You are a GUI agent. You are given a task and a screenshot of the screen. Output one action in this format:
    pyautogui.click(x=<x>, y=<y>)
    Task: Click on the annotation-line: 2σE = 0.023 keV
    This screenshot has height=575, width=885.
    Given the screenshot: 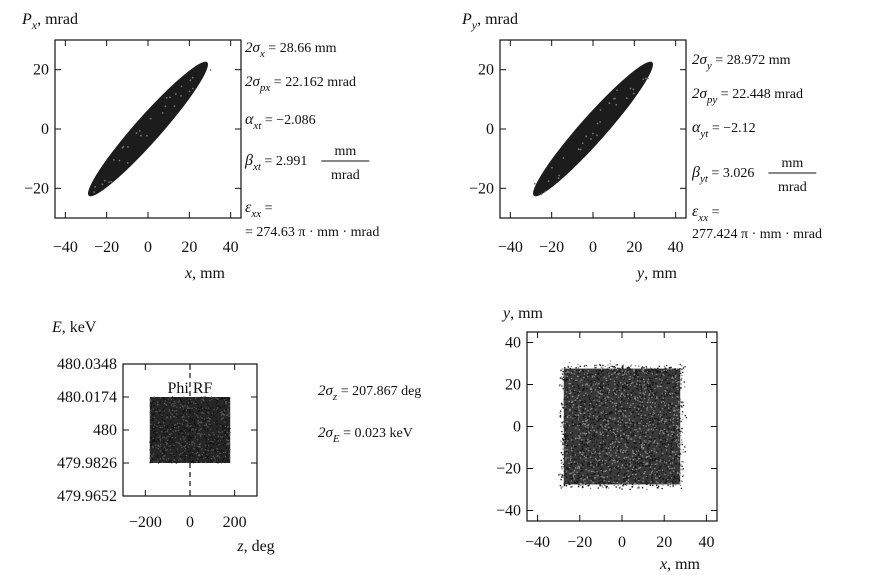 What is the action you would take?
    pyautogui.click(x=365, y=435)
    